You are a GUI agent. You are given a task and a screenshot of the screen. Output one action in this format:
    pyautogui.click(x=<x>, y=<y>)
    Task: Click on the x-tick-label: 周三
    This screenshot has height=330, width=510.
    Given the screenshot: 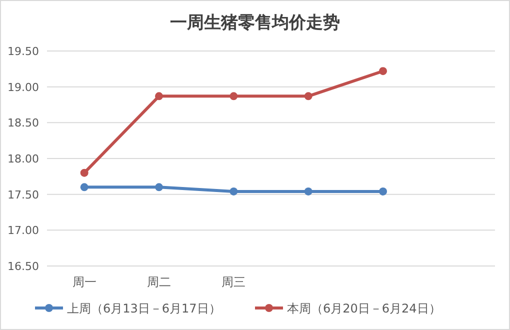 What is the action you would take?
    pyautogui.click(x=234, y=282)
    